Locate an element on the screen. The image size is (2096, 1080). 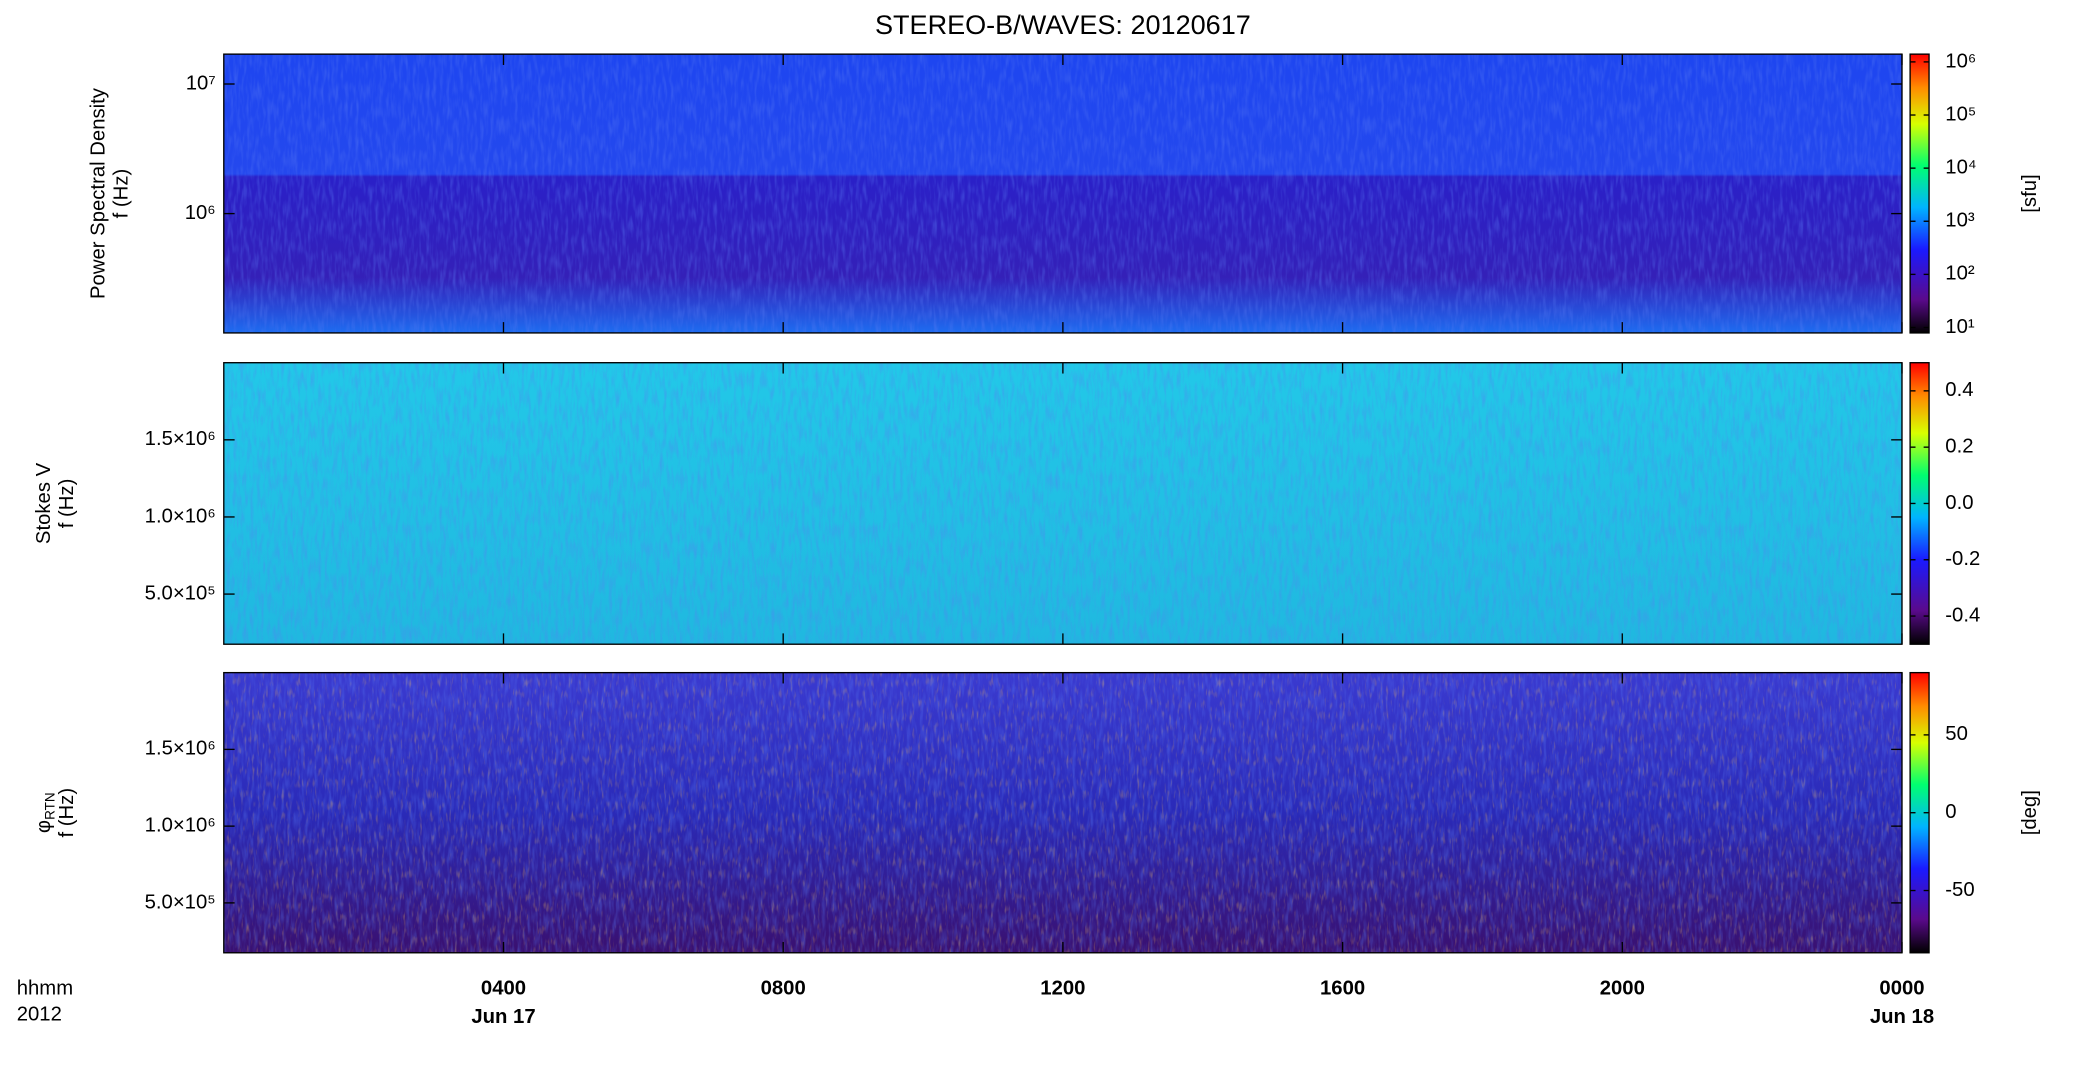
colorbar-tick-label: 10⁶ is located at coordinates (1960, 61).